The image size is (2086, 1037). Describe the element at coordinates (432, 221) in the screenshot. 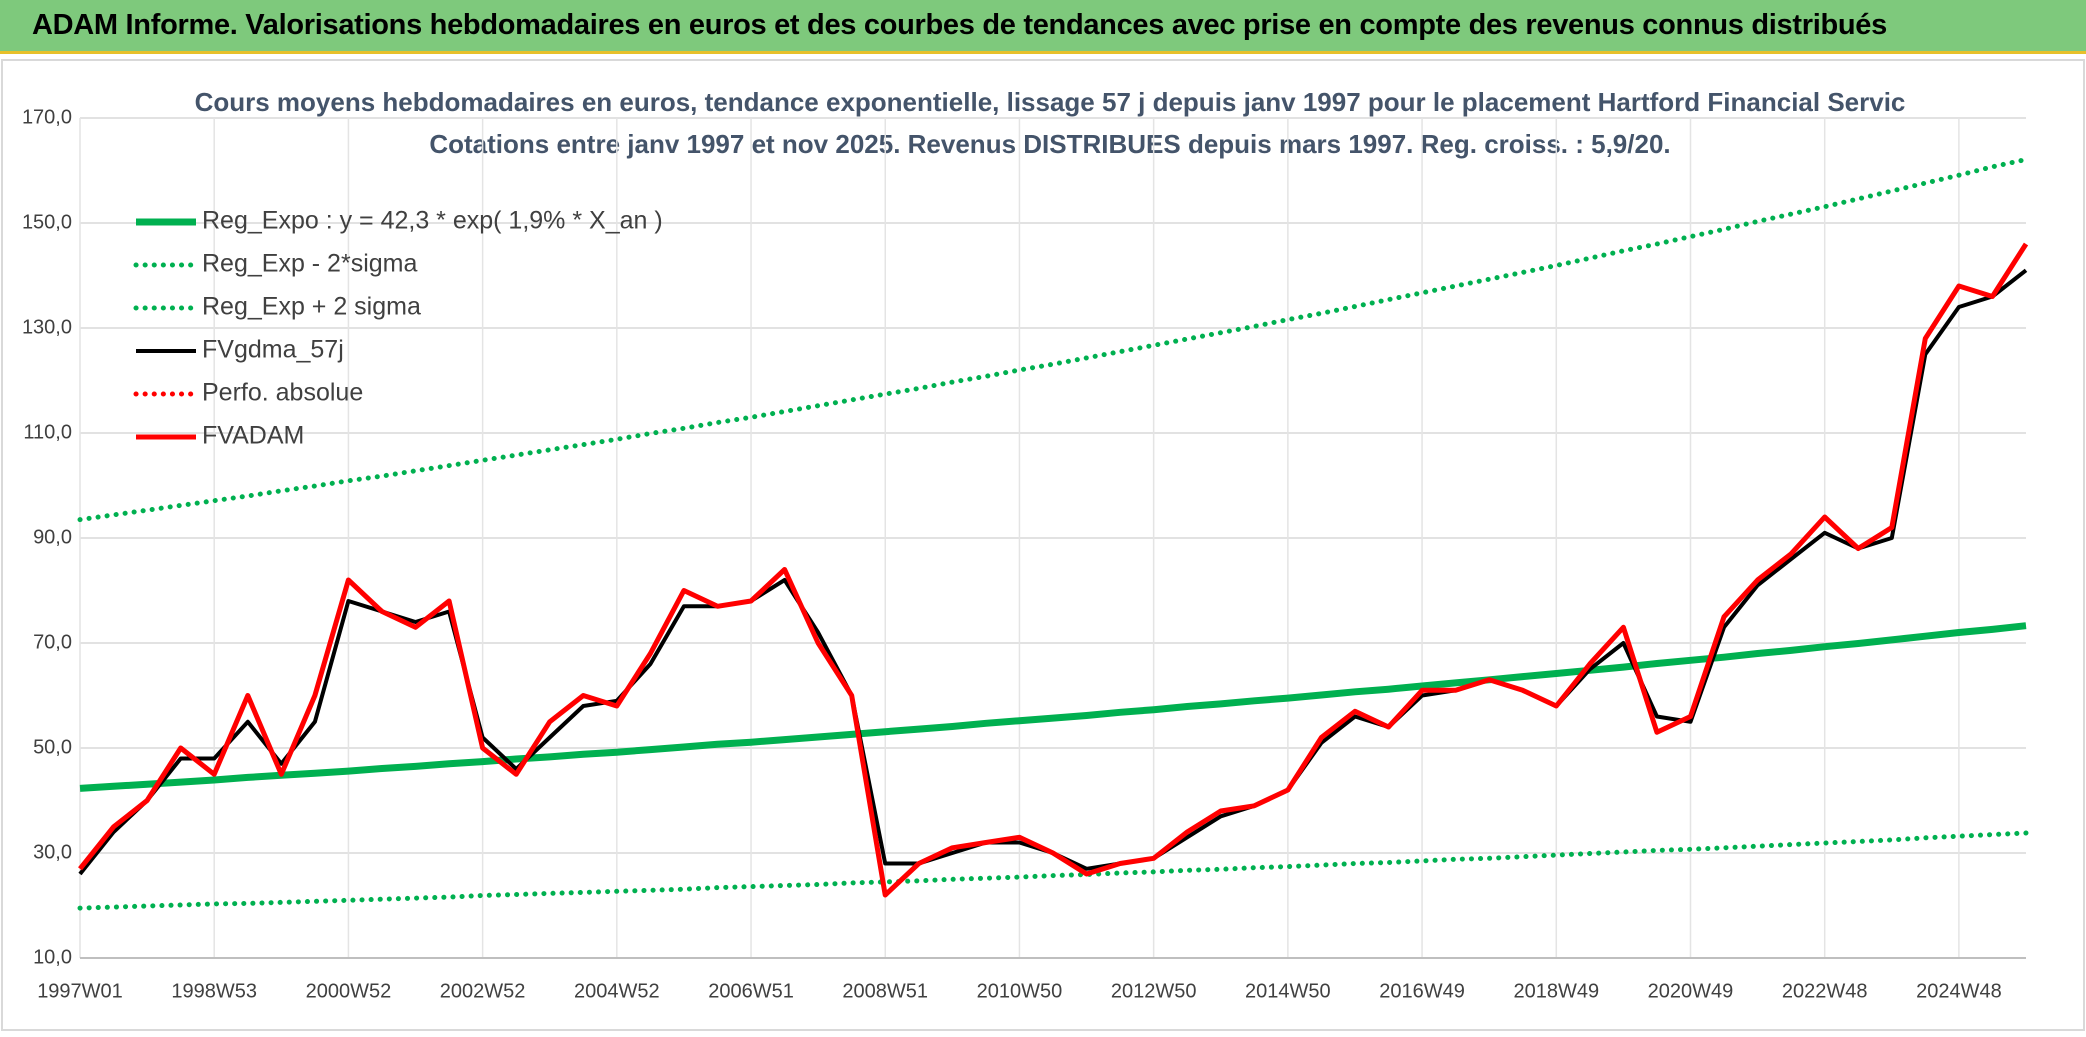

I see `legend-label: Reg_Expo : y = 42,3 * exp( 1,9% * X_an )` at that location.